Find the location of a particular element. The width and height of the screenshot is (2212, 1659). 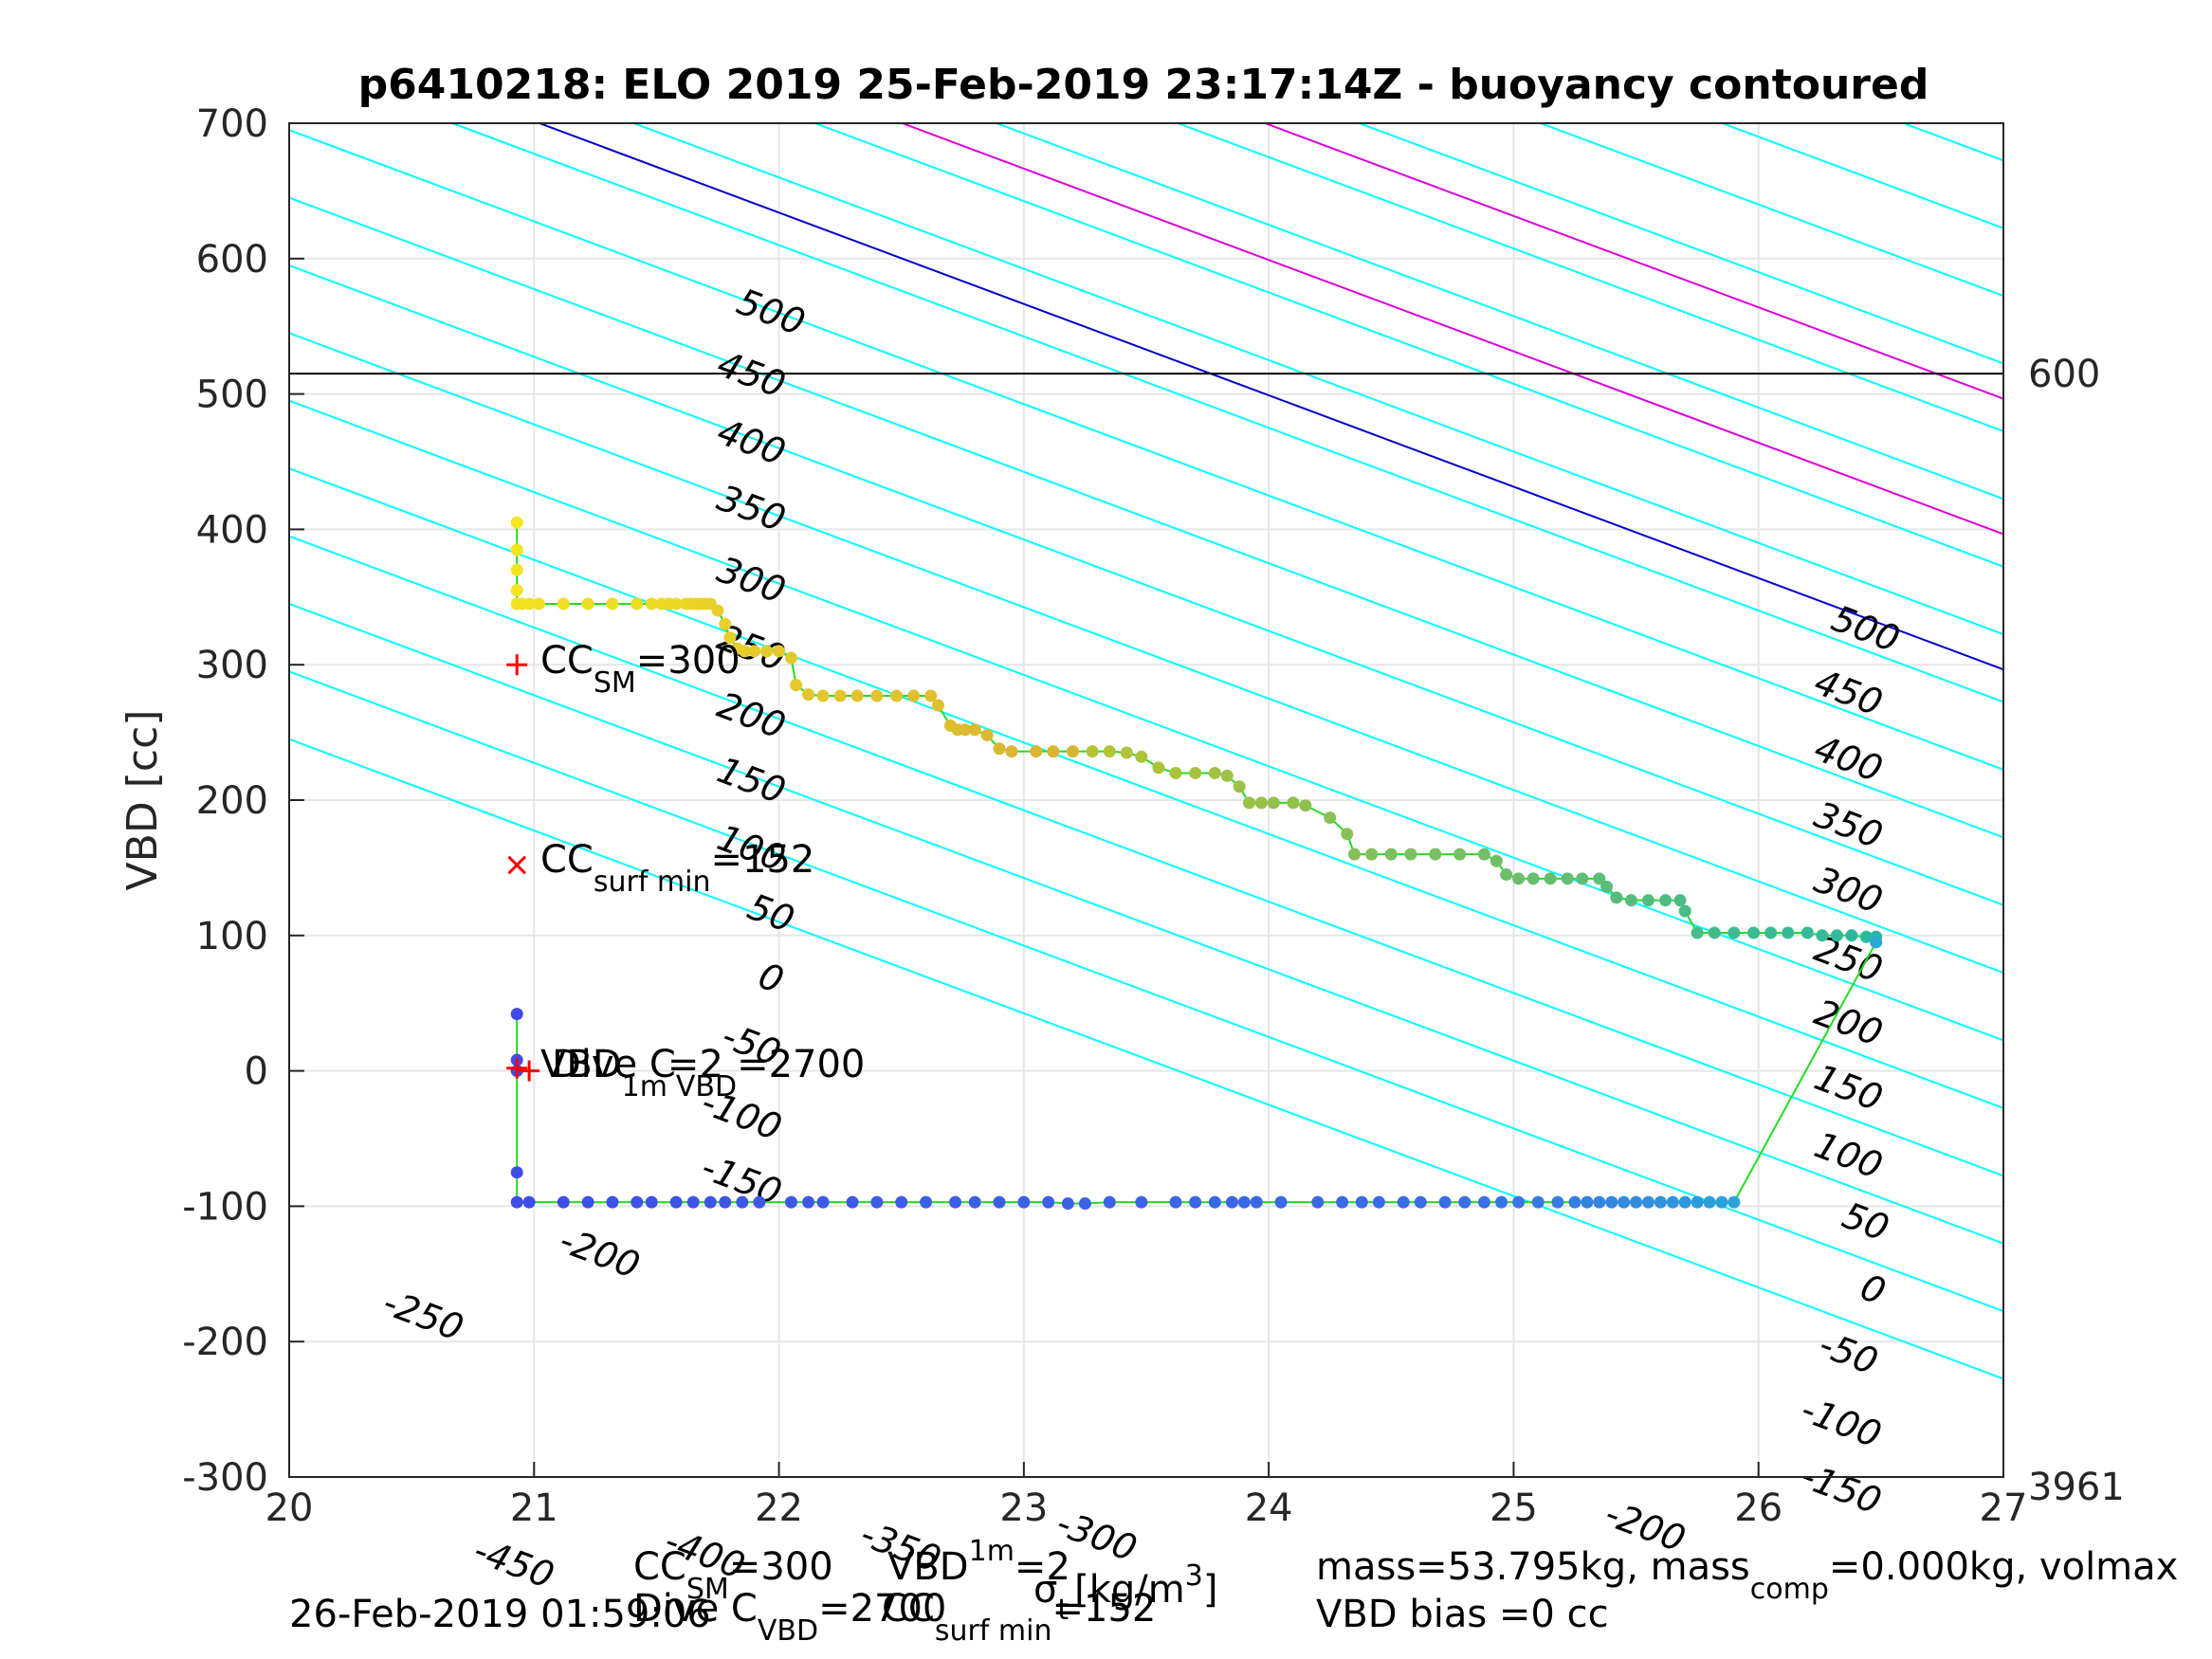

y-tick-label: -100 is located at coordinates (225, 1207).